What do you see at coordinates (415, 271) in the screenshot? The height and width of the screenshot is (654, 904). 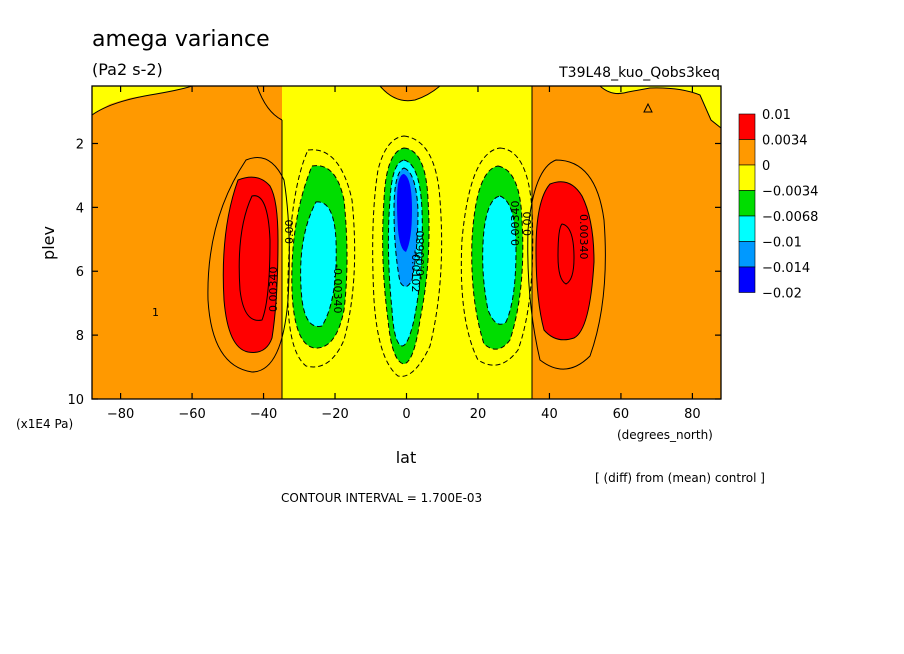 I see `contour-label: -0.0102` at bounding box center [415, 271].